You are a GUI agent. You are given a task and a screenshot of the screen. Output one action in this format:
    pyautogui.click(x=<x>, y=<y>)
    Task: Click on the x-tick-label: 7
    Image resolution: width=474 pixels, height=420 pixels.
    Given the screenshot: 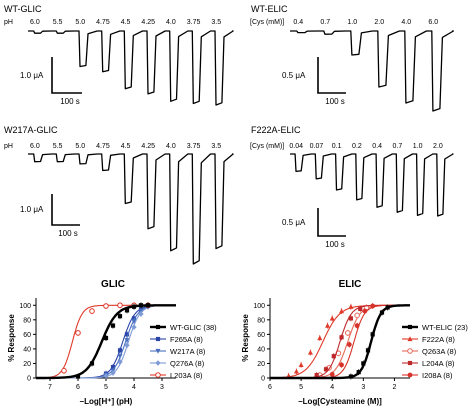 What is the action you would take?
    pyautogui.click(x=50, y=387)
    